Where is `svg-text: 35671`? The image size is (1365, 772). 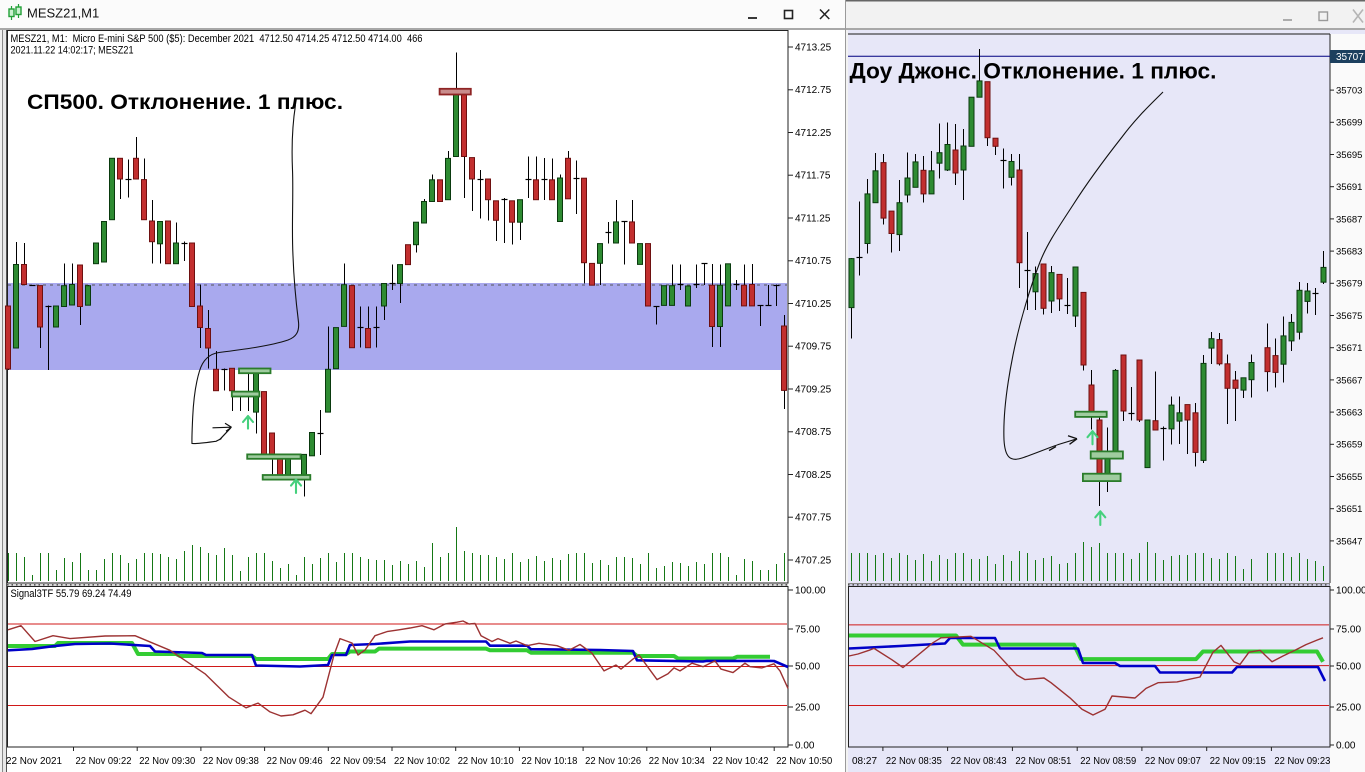 svg-text: 35671 is located at coordinates (1349, 348).